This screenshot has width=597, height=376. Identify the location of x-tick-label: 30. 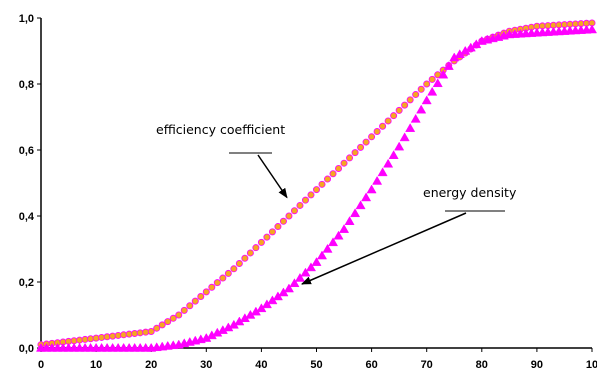
(206, 365).